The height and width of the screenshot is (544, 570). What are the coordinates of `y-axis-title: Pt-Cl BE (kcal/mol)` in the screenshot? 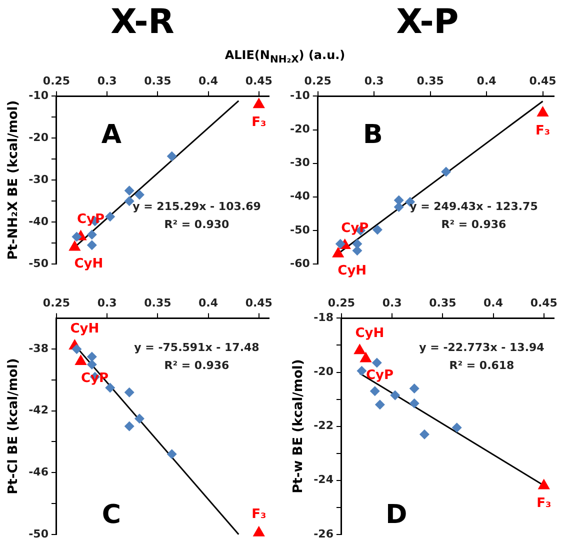 It's located at (14, 426).